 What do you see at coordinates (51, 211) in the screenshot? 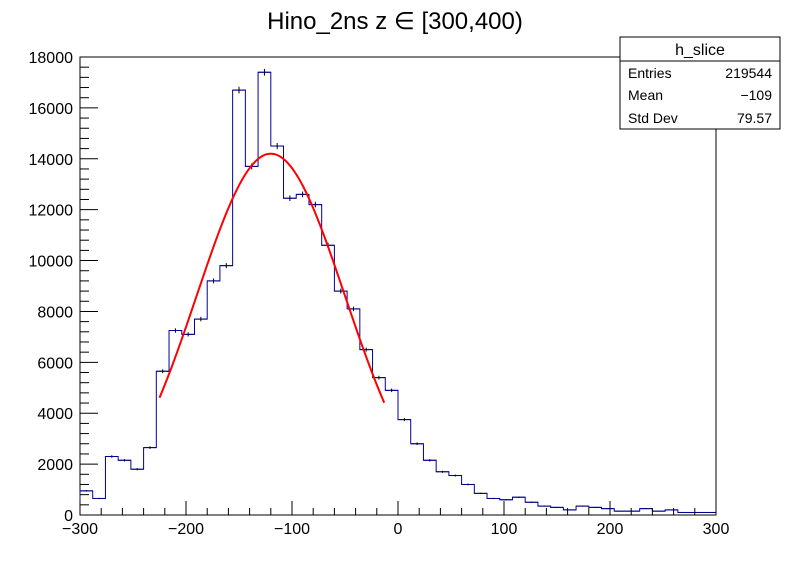
I see `y-tick-label: 12000` at bounding box center [51, 211].